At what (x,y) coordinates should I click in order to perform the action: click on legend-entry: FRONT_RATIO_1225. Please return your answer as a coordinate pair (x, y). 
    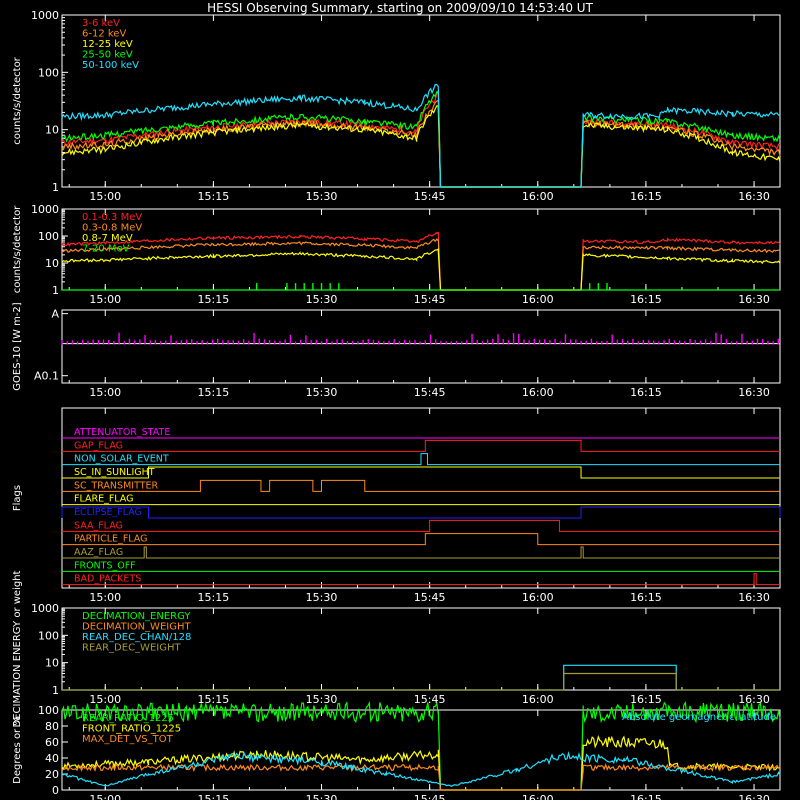
    Looking at the image, I should click on (131, 729).